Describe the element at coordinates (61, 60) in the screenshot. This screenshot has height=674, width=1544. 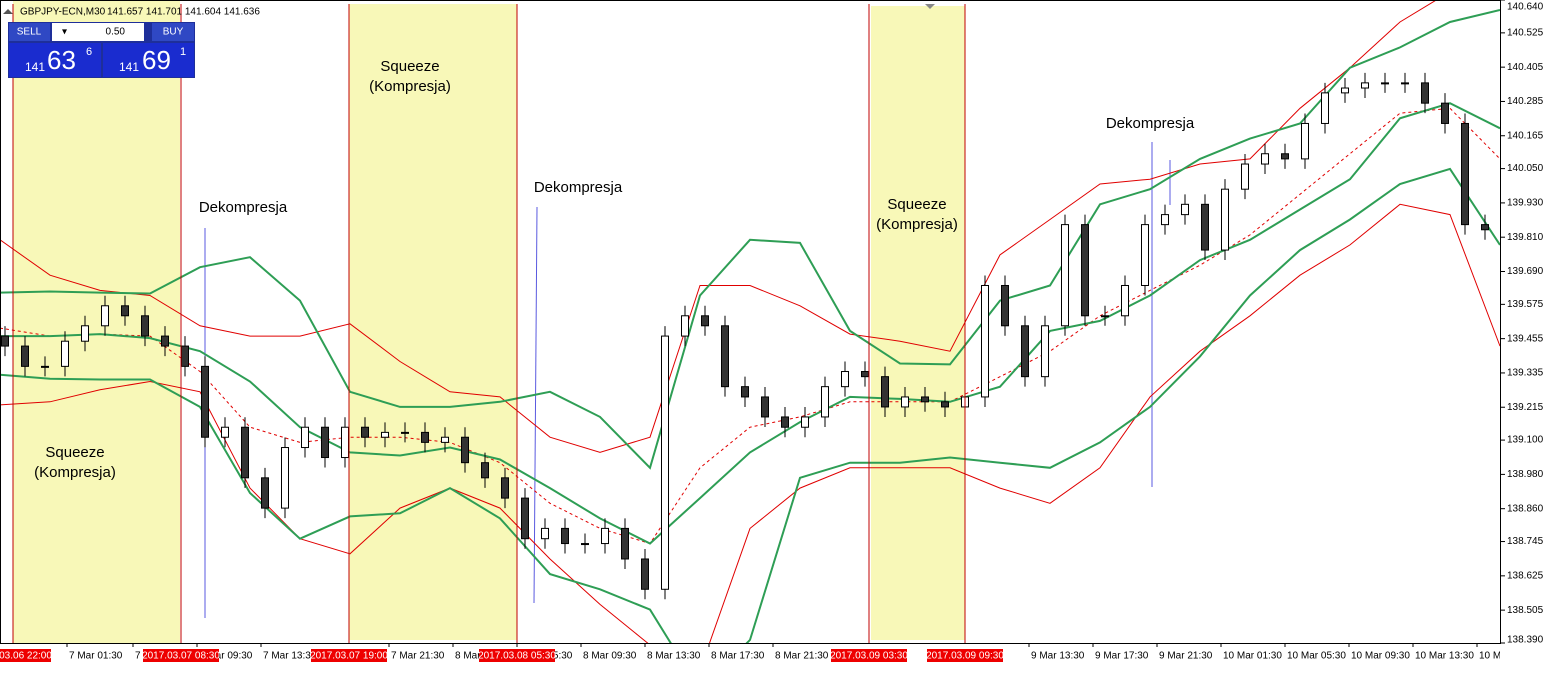
I see `bid-pips: 63` at that location.